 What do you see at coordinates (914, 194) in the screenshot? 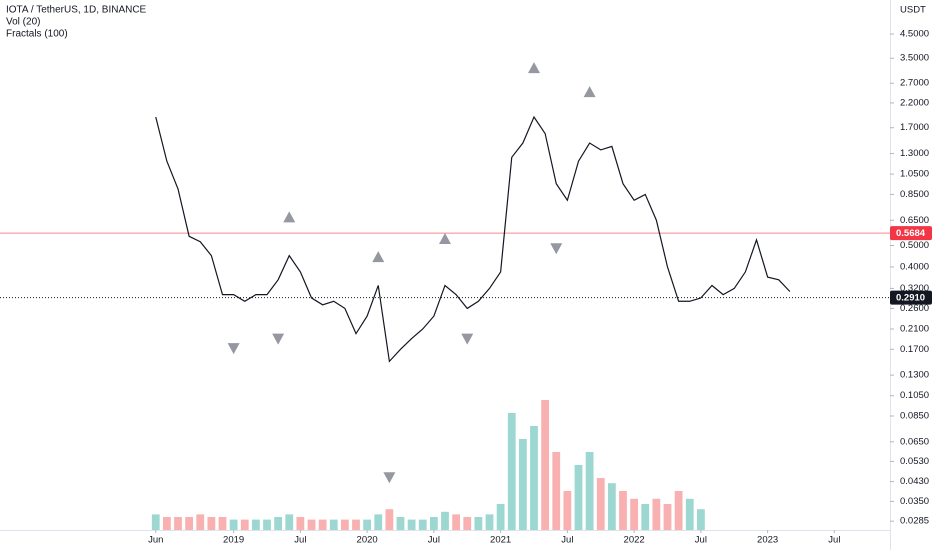
I see `y-tick-label: 0.8500` at bounding box center [914, 194].